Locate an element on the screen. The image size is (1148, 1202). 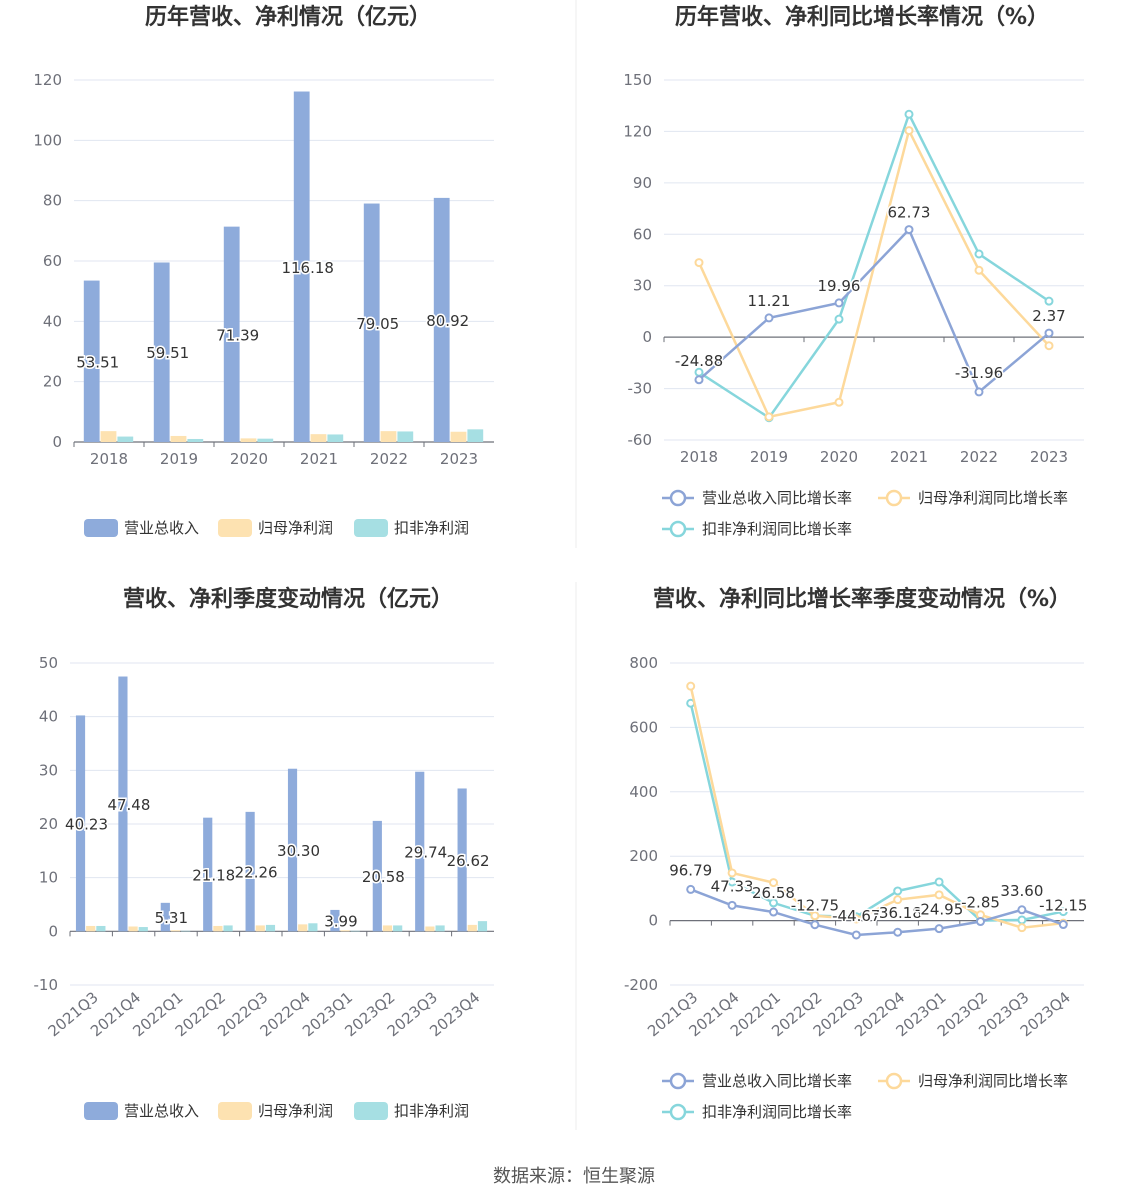
legend-label: 归母净利润 is located at coordinates (295, 1111).